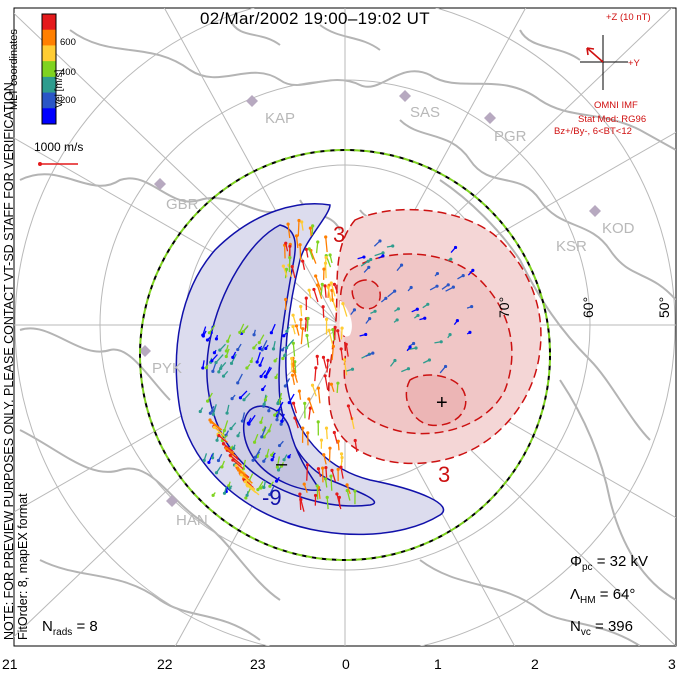 The height and width of the screenshot is (679, 680). I want to click on vector-count: Nvc = 396, so click(601, 628).